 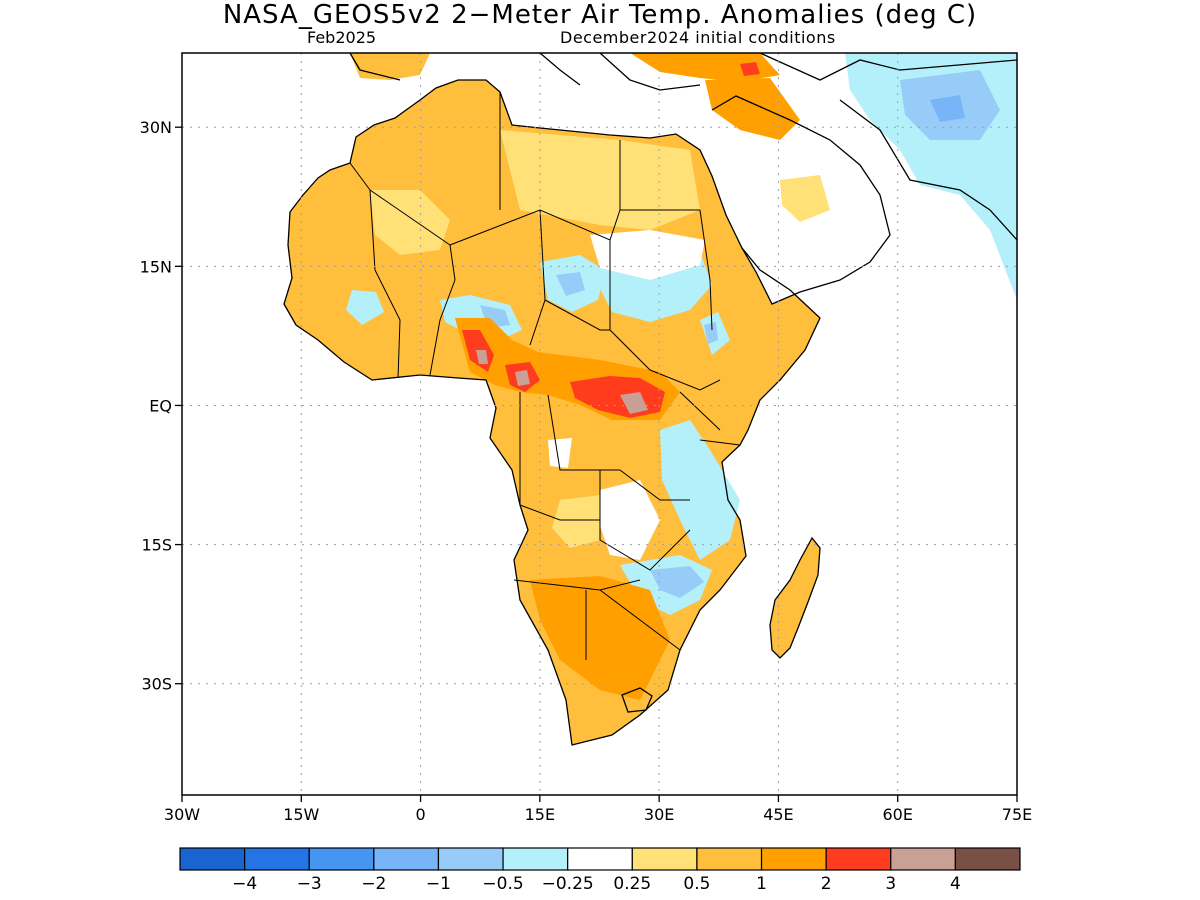 I want to click on colorbar-label: −1, so click(x=438, y=884).